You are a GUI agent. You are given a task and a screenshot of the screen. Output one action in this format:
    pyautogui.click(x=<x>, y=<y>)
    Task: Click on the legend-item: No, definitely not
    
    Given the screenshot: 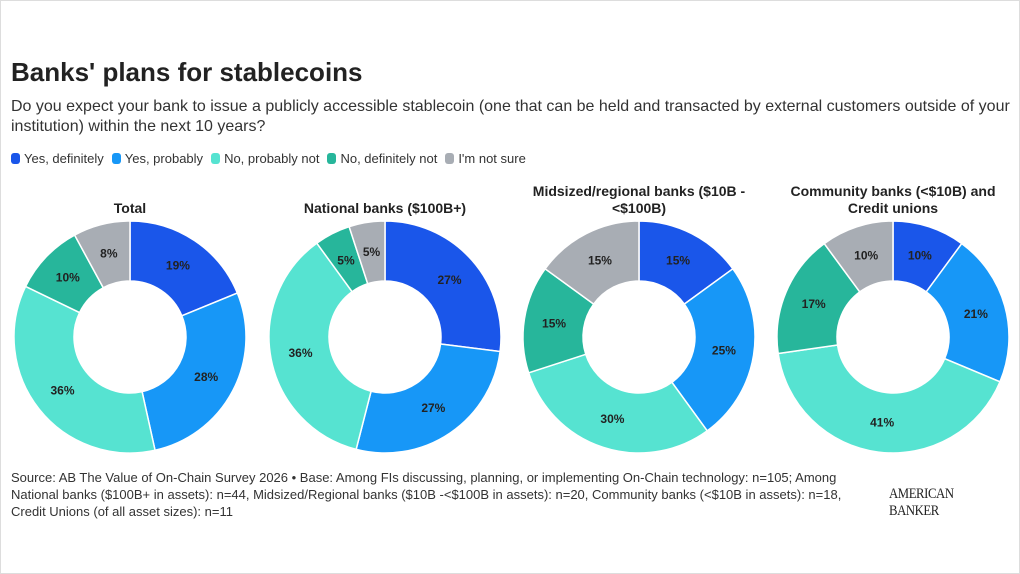 What is the action you would take?
    pyautogui.click(x=382, y=158)
    